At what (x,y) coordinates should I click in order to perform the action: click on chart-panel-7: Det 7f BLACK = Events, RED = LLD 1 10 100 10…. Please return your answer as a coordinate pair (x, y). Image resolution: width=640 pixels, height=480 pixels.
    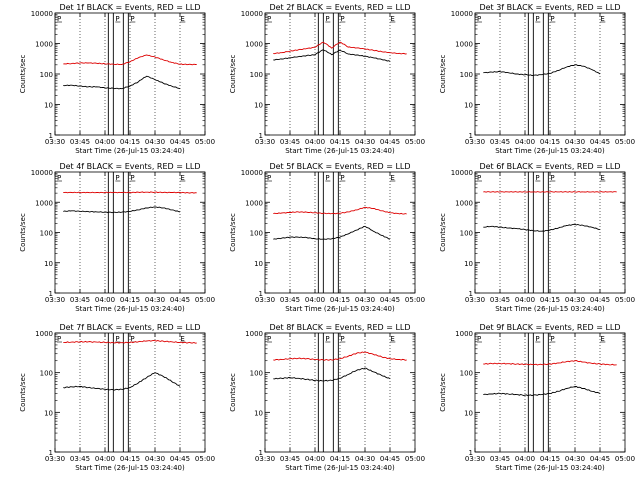
    Looking at the image, I should click on (117, 397).